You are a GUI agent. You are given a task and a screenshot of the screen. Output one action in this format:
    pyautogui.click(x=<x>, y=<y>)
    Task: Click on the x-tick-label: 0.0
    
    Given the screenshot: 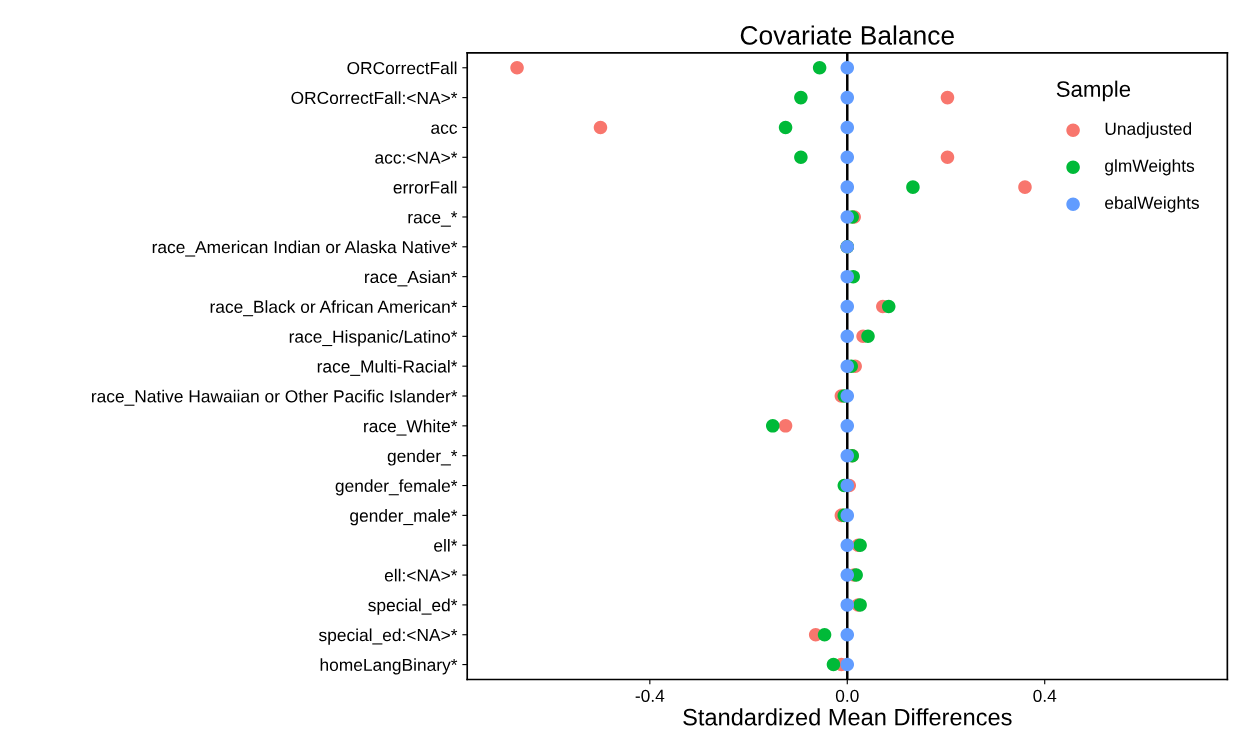 What is the action you would take?
    pyautogui.click(x=847, y=695)
    